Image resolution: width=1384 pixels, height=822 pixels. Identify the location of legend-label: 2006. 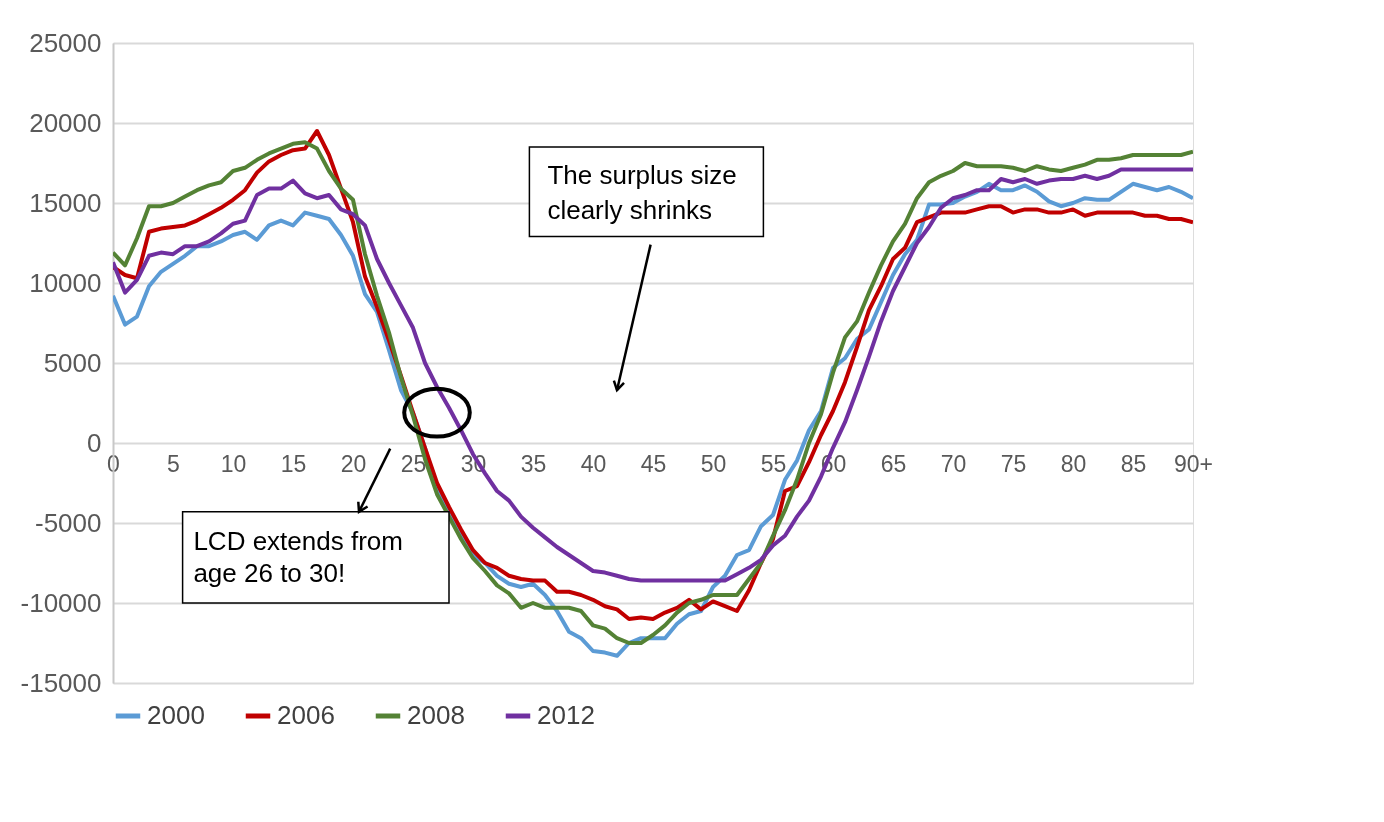
(306, 715).